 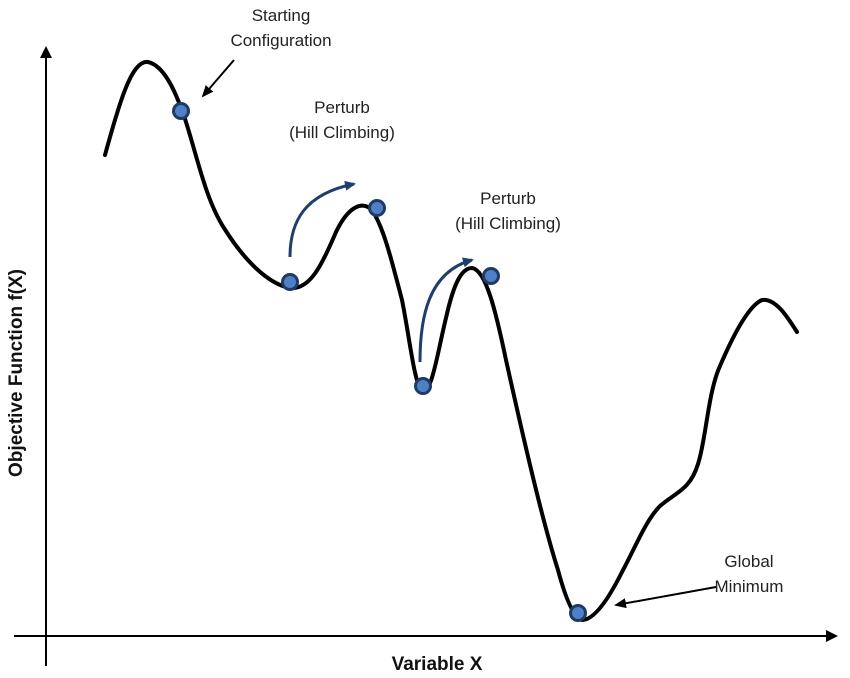 What do you see at coordinates (280, 40) in the screenshot?
I see `start-label-line2: Configuration` at bounding box center [280, 40].